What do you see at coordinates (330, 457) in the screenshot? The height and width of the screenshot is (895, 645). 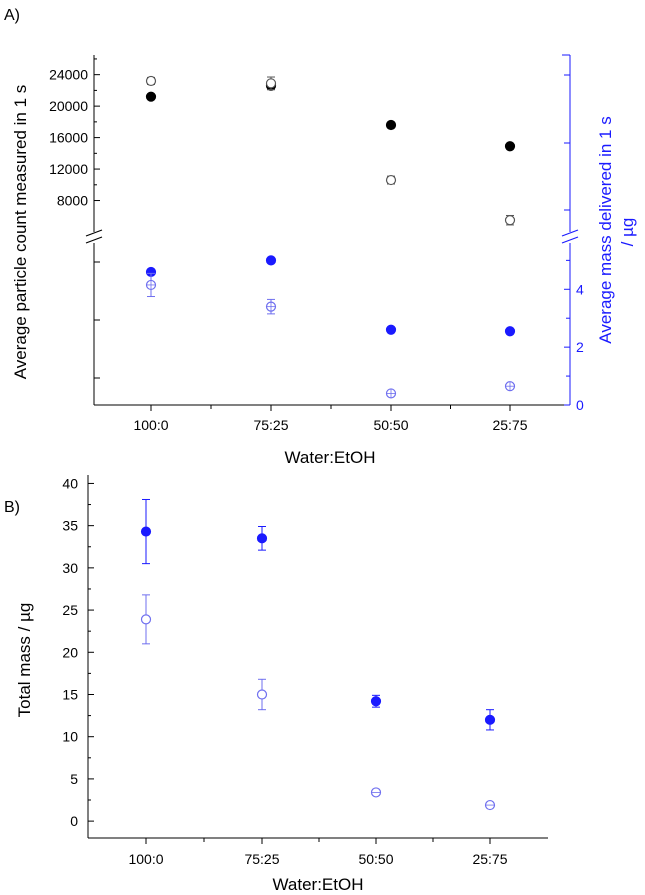 I see `x-axis-label-a: Water:EtOH` at bounding box center [330, 457].